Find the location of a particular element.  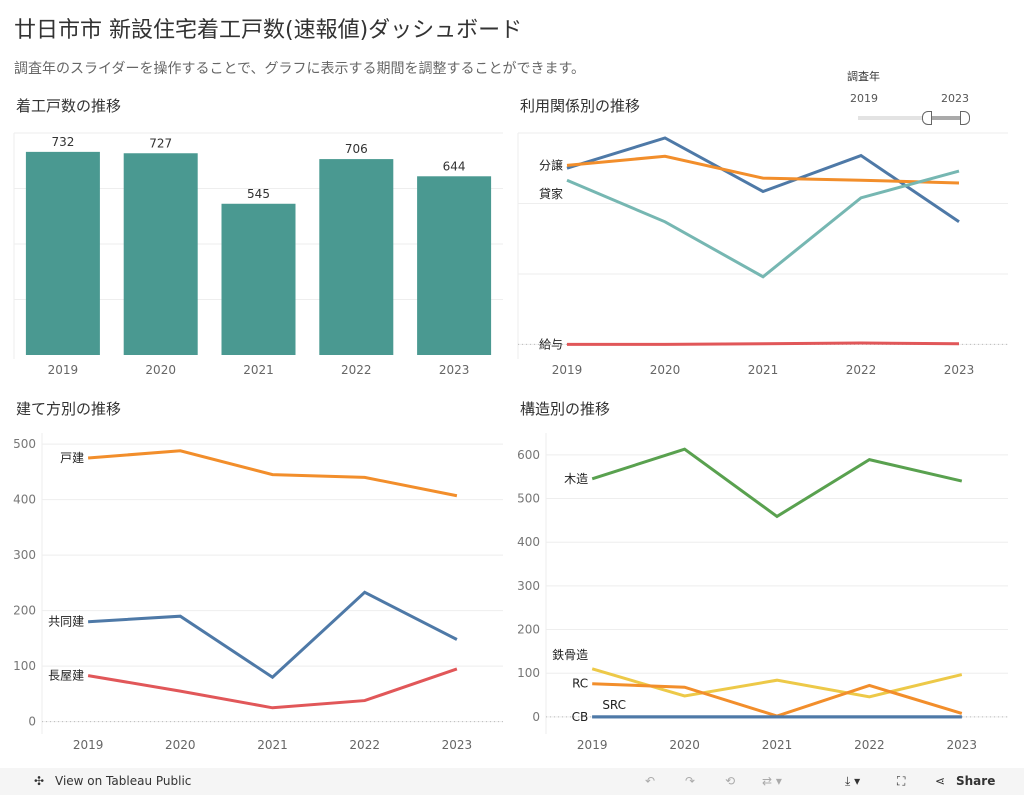

slider-min: 2019 is located at coordinates (864, 98).